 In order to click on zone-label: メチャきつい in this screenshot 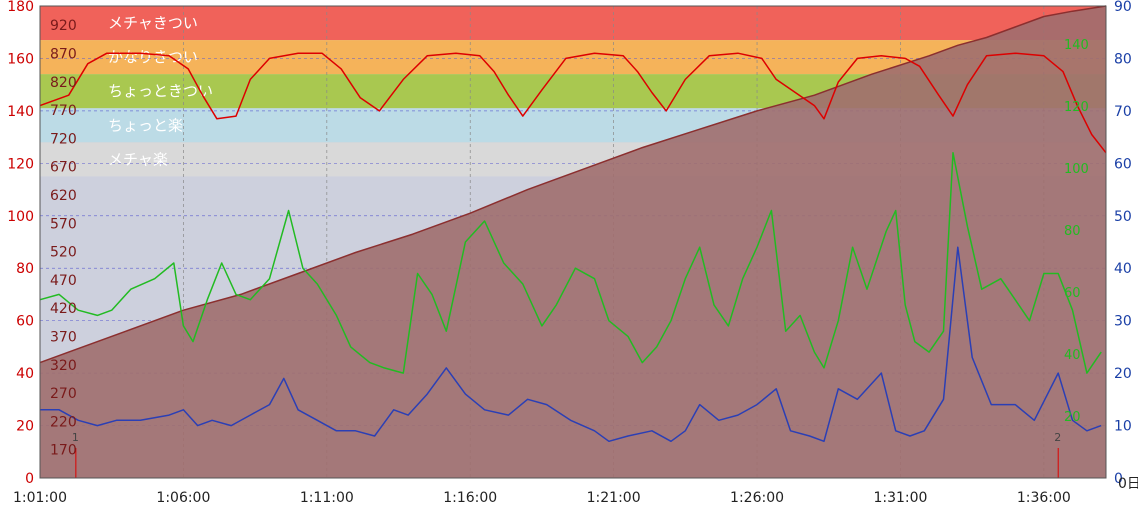, I will do `click(153, 23)`.